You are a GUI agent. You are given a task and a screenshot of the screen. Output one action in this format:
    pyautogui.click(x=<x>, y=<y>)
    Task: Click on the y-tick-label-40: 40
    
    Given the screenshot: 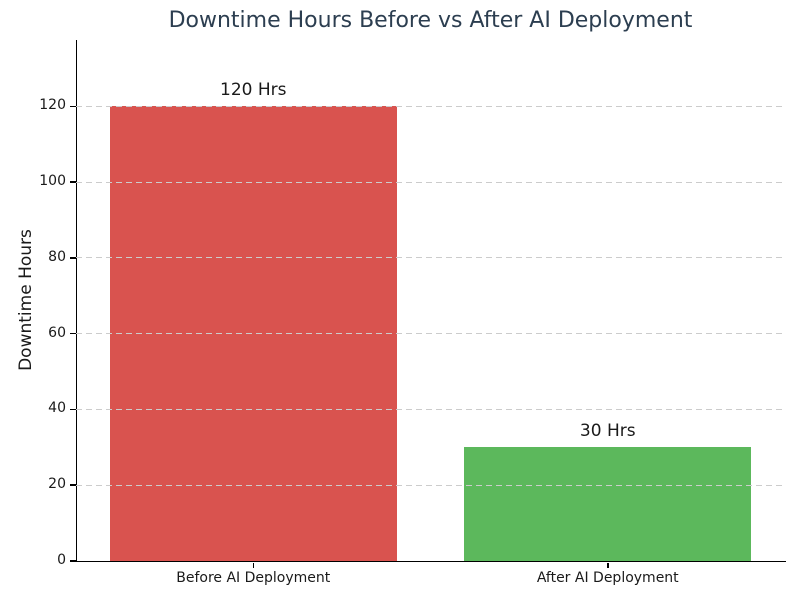 What is the action you would take?
    pyautogui.click(x=57, y=408)
    